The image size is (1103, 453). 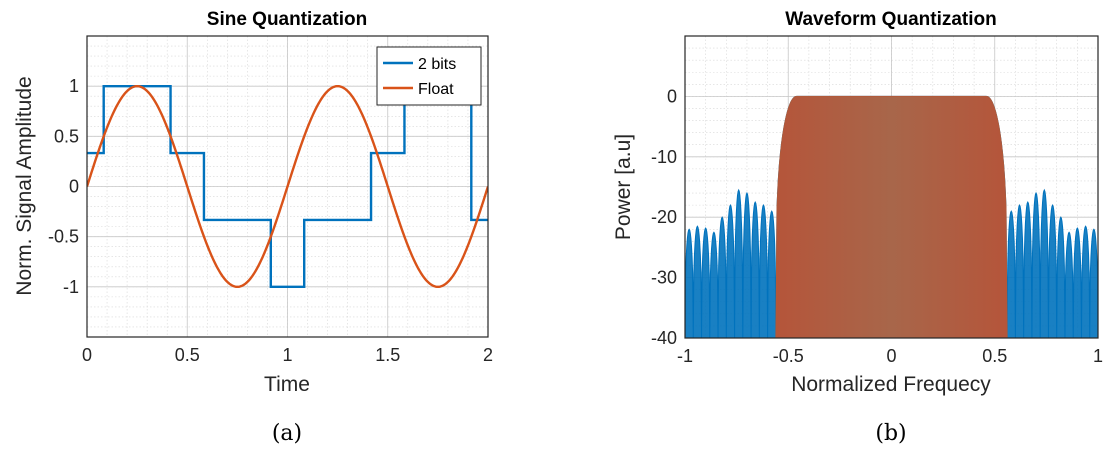 I want to click on y-tick-label: 1, so click(x=74, y=86).